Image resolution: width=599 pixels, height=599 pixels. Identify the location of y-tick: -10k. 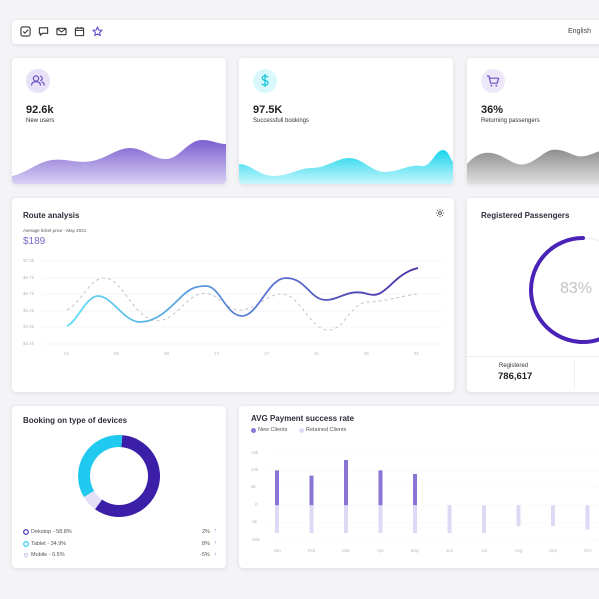
(255, 539).